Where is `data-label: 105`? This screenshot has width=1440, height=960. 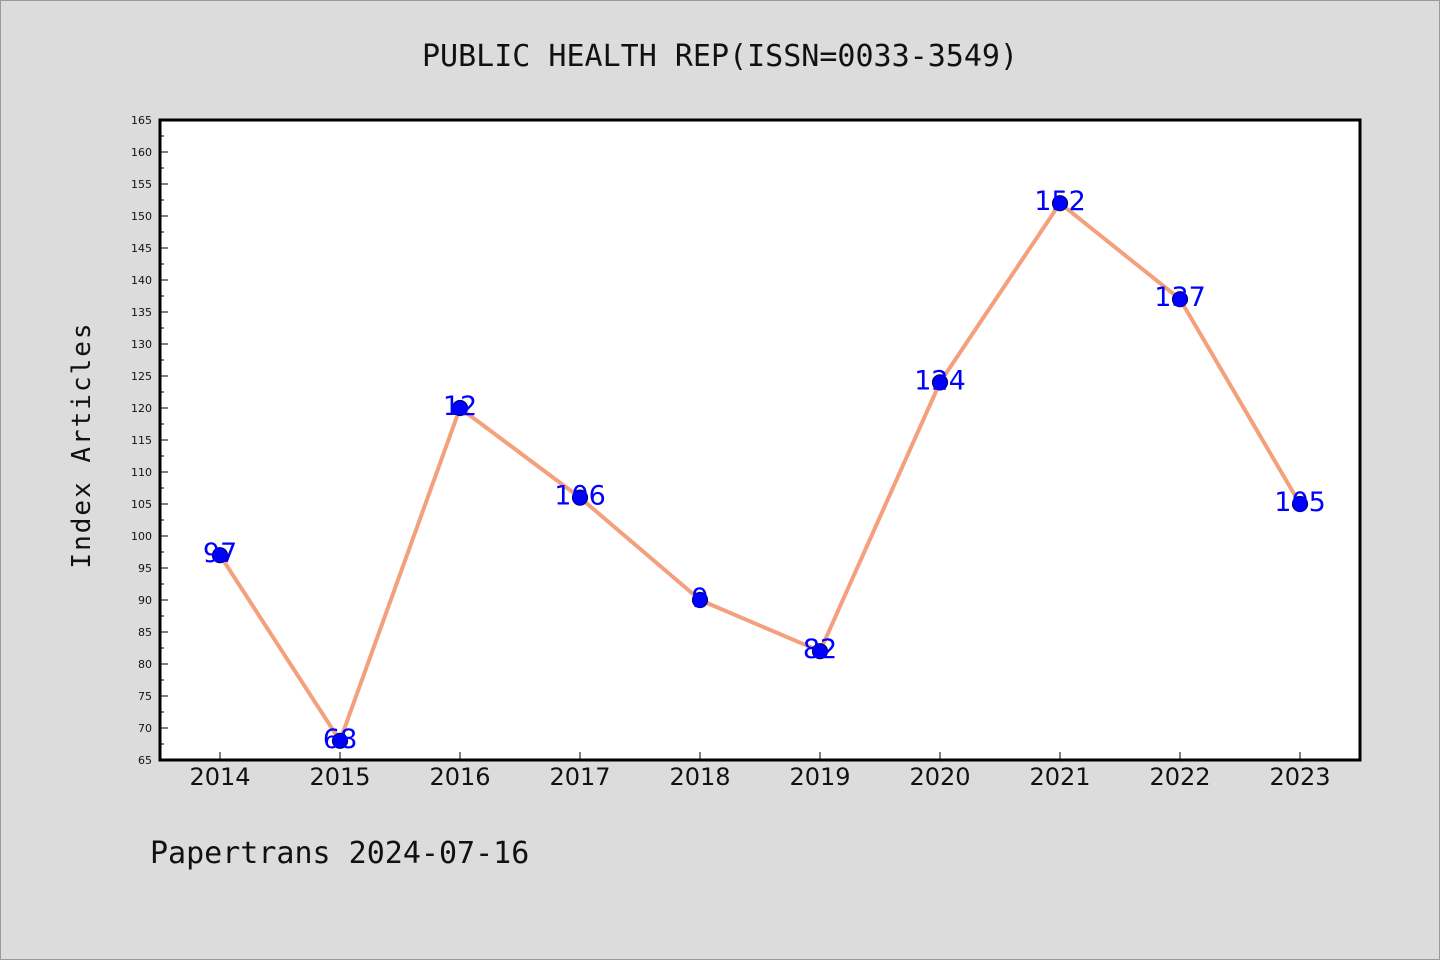
data-label: 105 is located at coordinates (1300, 502).